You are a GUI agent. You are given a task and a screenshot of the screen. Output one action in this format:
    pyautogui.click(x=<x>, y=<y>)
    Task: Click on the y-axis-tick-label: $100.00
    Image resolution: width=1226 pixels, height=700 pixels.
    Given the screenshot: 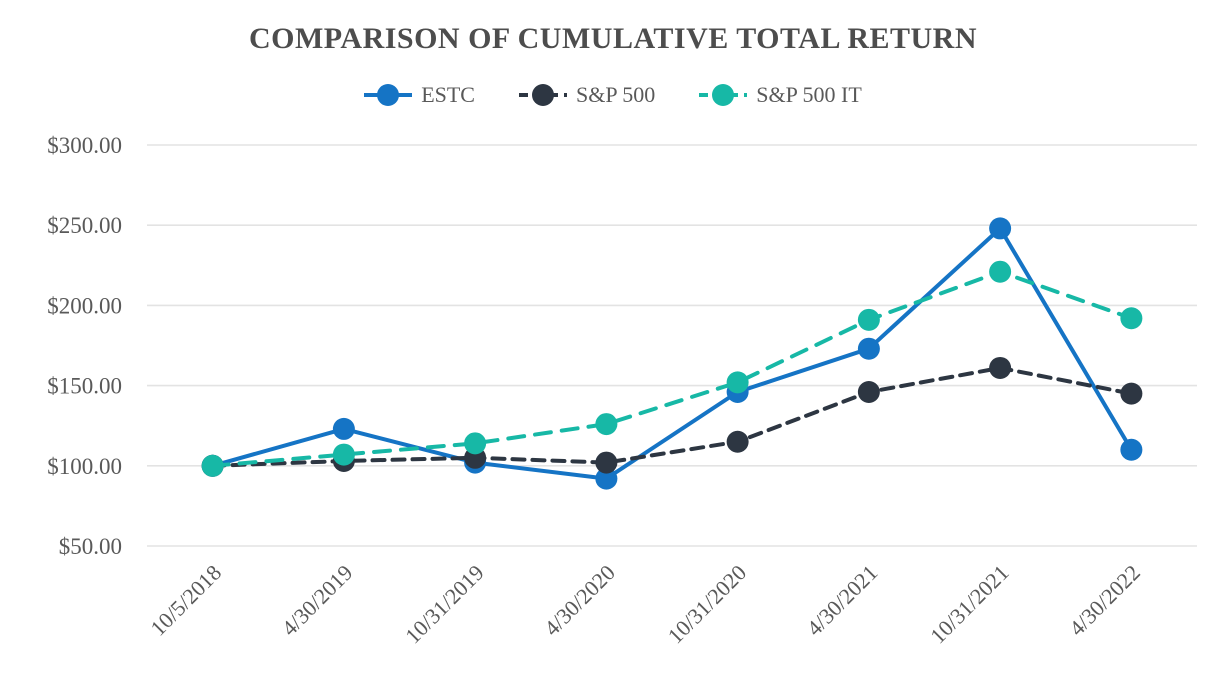 What is the action you would take?
    pyautogui.click(x=84, y=466)
    